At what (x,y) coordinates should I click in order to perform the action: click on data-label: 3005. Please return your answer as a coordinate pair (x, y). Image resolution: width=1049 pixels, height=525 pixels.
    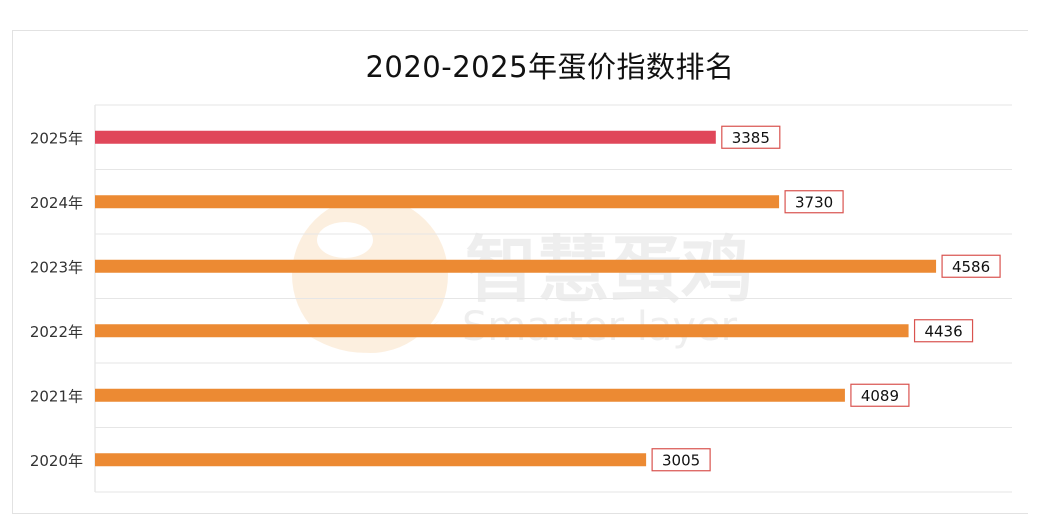
    Looking at the image, I should click on (681, 460).